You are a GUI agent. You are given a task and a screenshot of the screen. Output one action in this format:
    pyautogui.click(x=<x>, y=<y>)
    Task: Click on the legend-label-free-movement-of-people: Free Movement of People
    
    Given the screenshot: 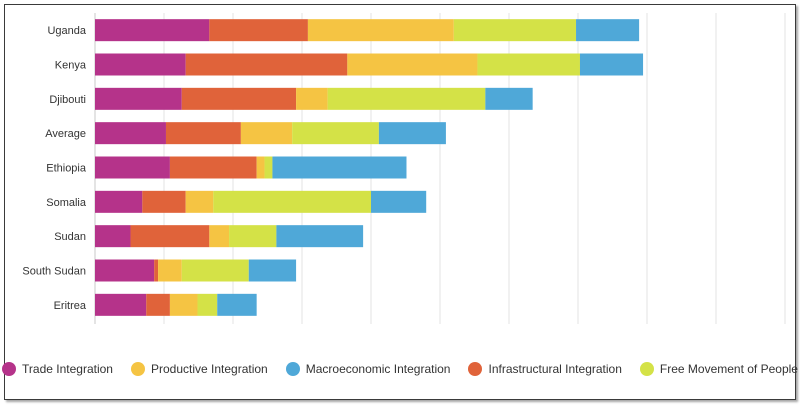 What is the action you would take?
    pyautogui.click(x=728, y=369)
    